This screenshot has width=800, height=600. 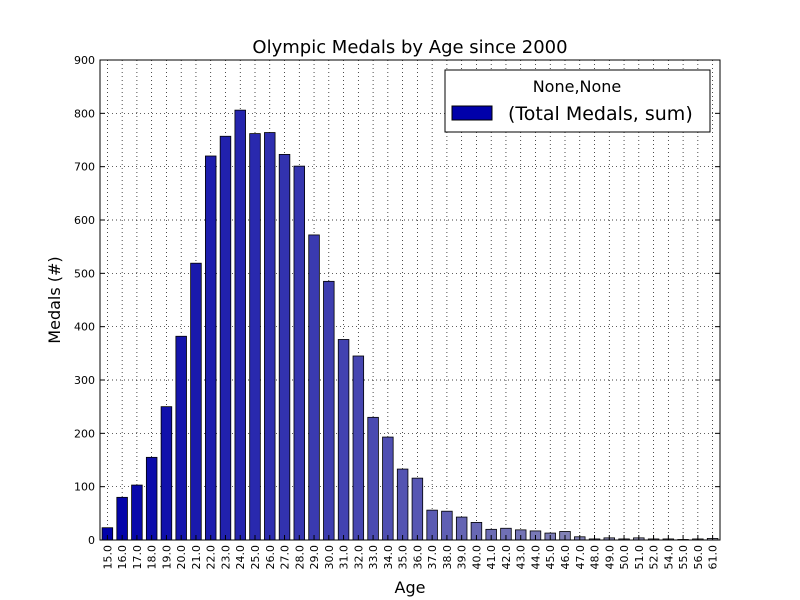 I want to click on x-tick-label: 47.0, so click(x=580, y=557).